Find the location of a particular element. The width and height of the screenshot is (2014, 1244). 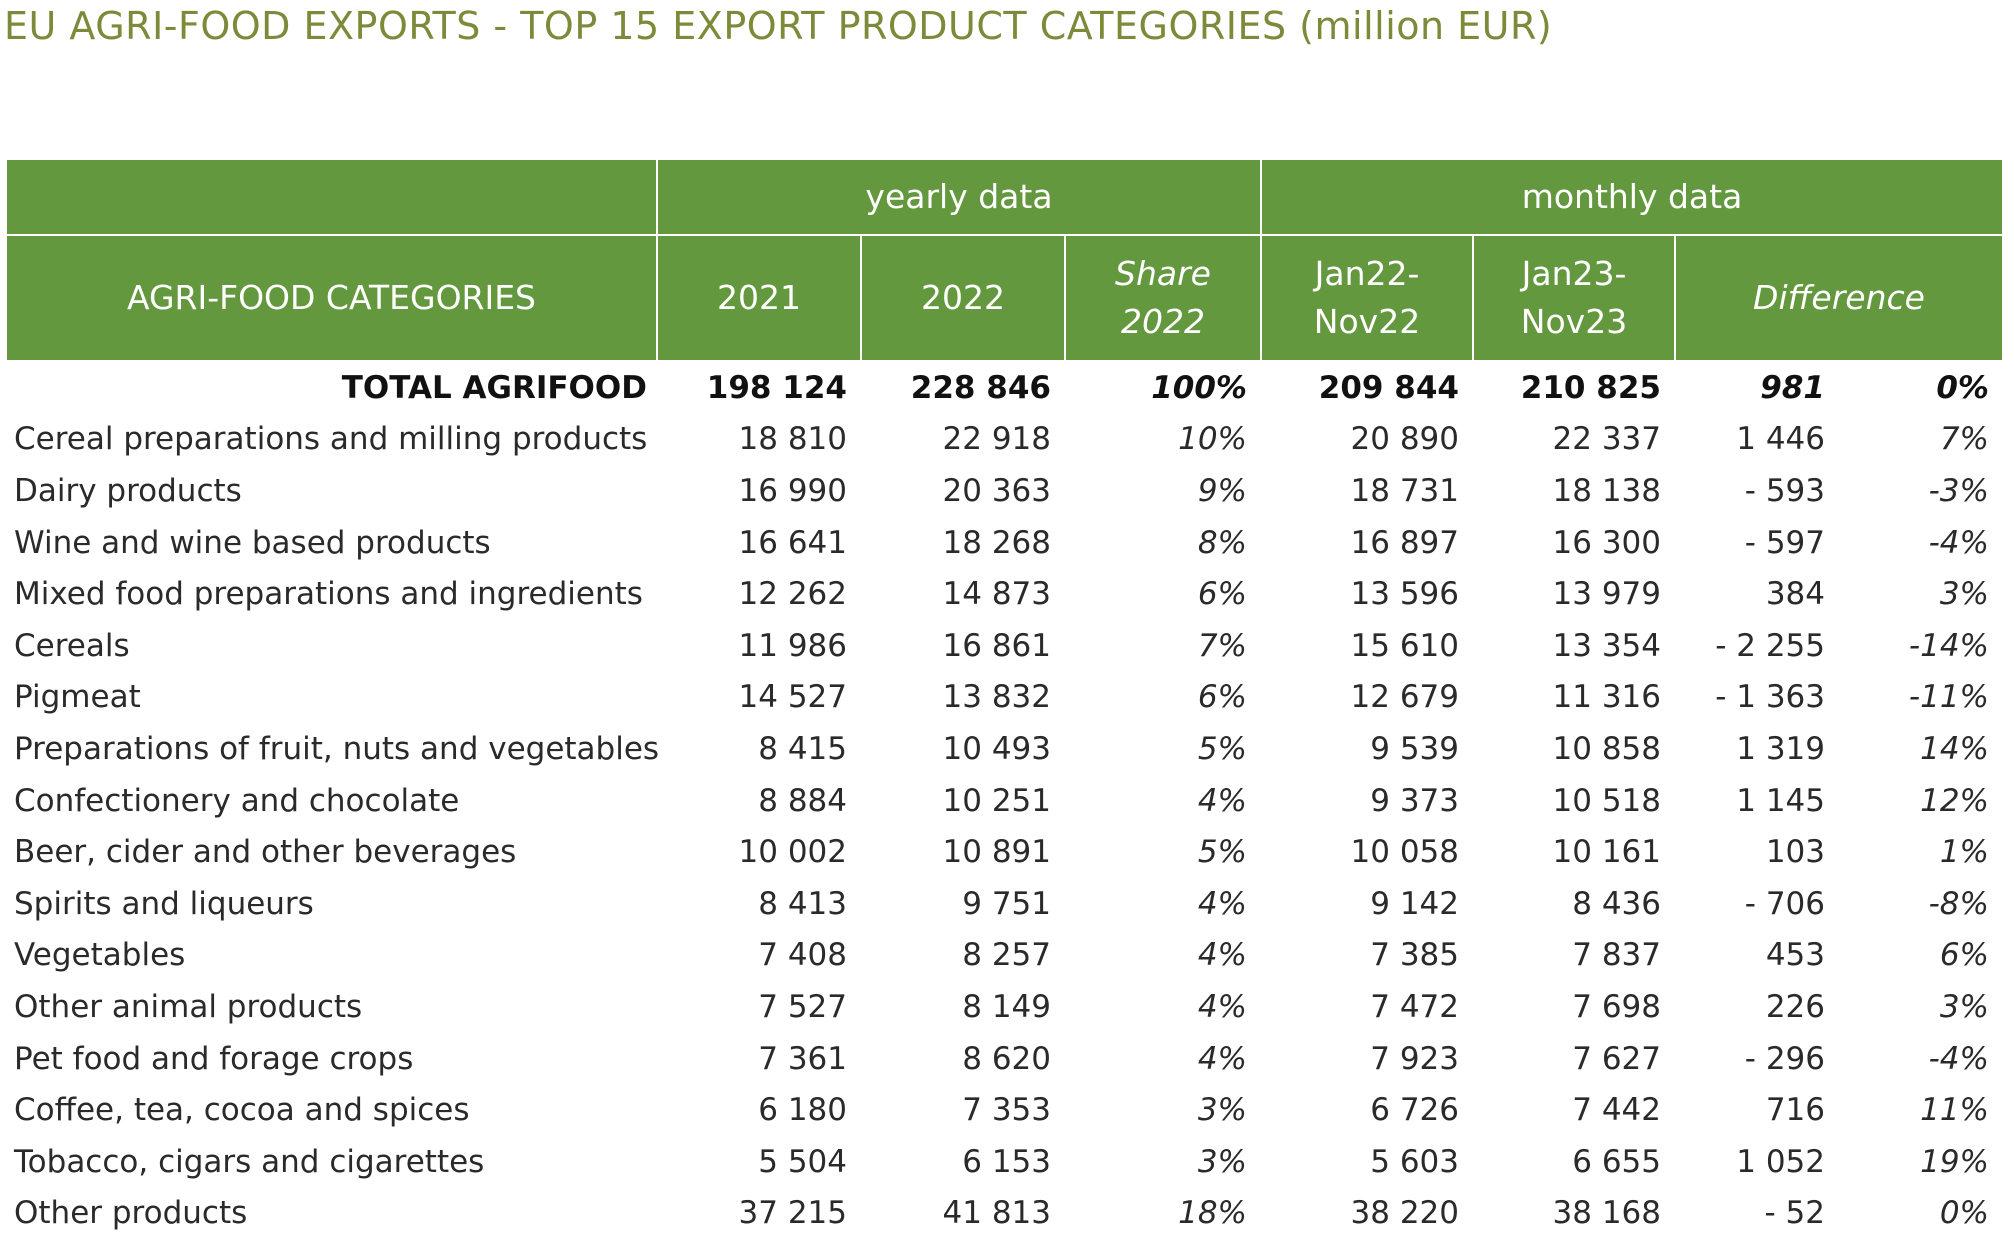

value-jan22-nov22-cell: 9 142 is located at coordinates (1414, 903).